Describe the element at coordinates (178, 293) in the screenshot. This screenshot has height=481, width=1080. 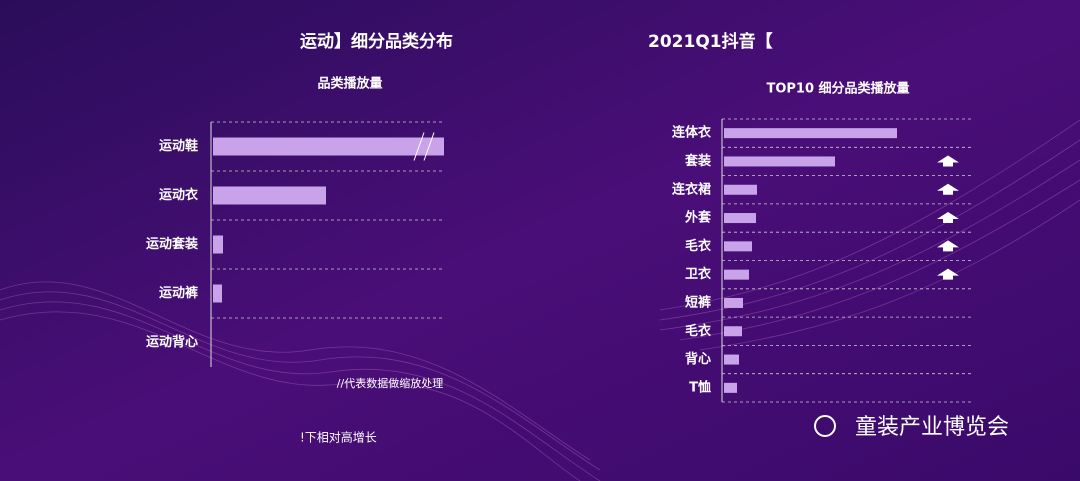
I see `category-label: 运动裤` at that location.